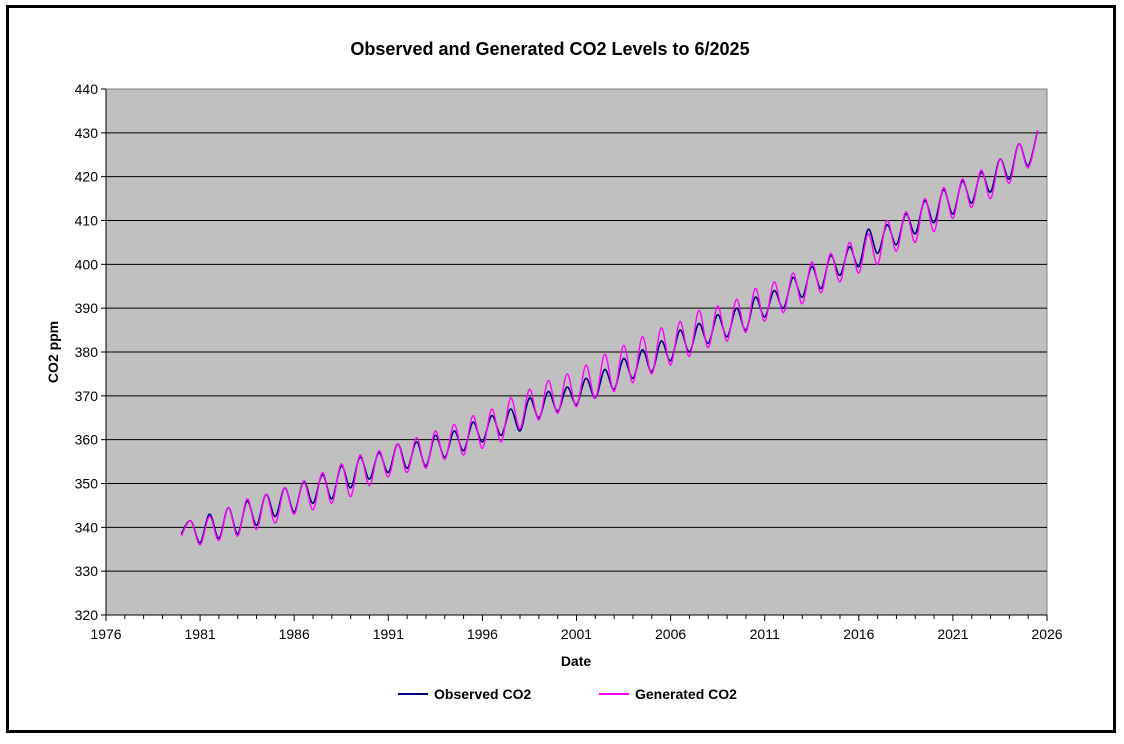  I want to click on y-axis-ticks: 320 330 340 350 360 370 380 390 400 410 420 430 440, so click(90, 352).